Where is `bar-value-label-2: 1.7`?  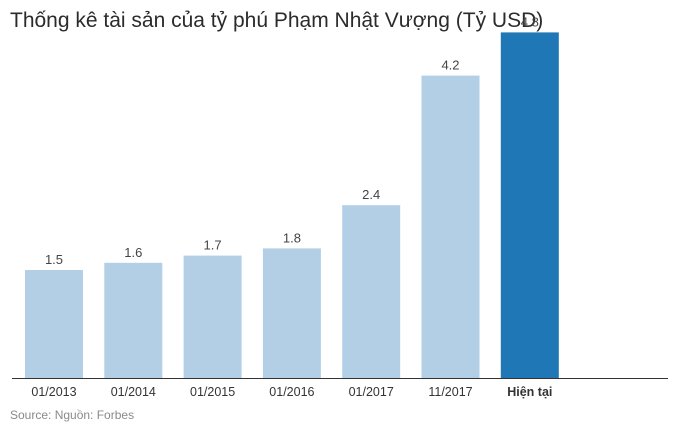 bar-value-label-2: 1.7 is located at coordinates (213, 245).